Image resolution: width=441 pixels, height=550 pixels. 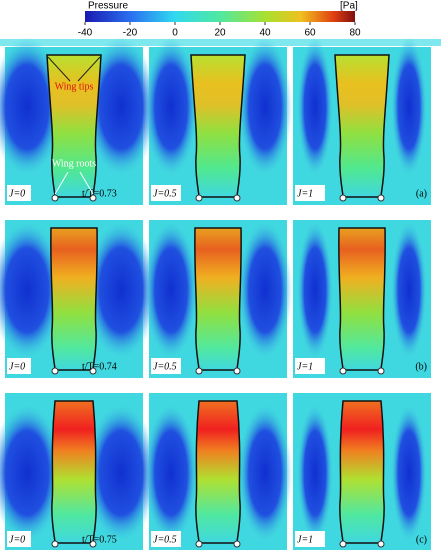 What do you see at coordinates (355, 33) in the screenshot?
I see `tick-label: 80` at bounding box center [355, 33].